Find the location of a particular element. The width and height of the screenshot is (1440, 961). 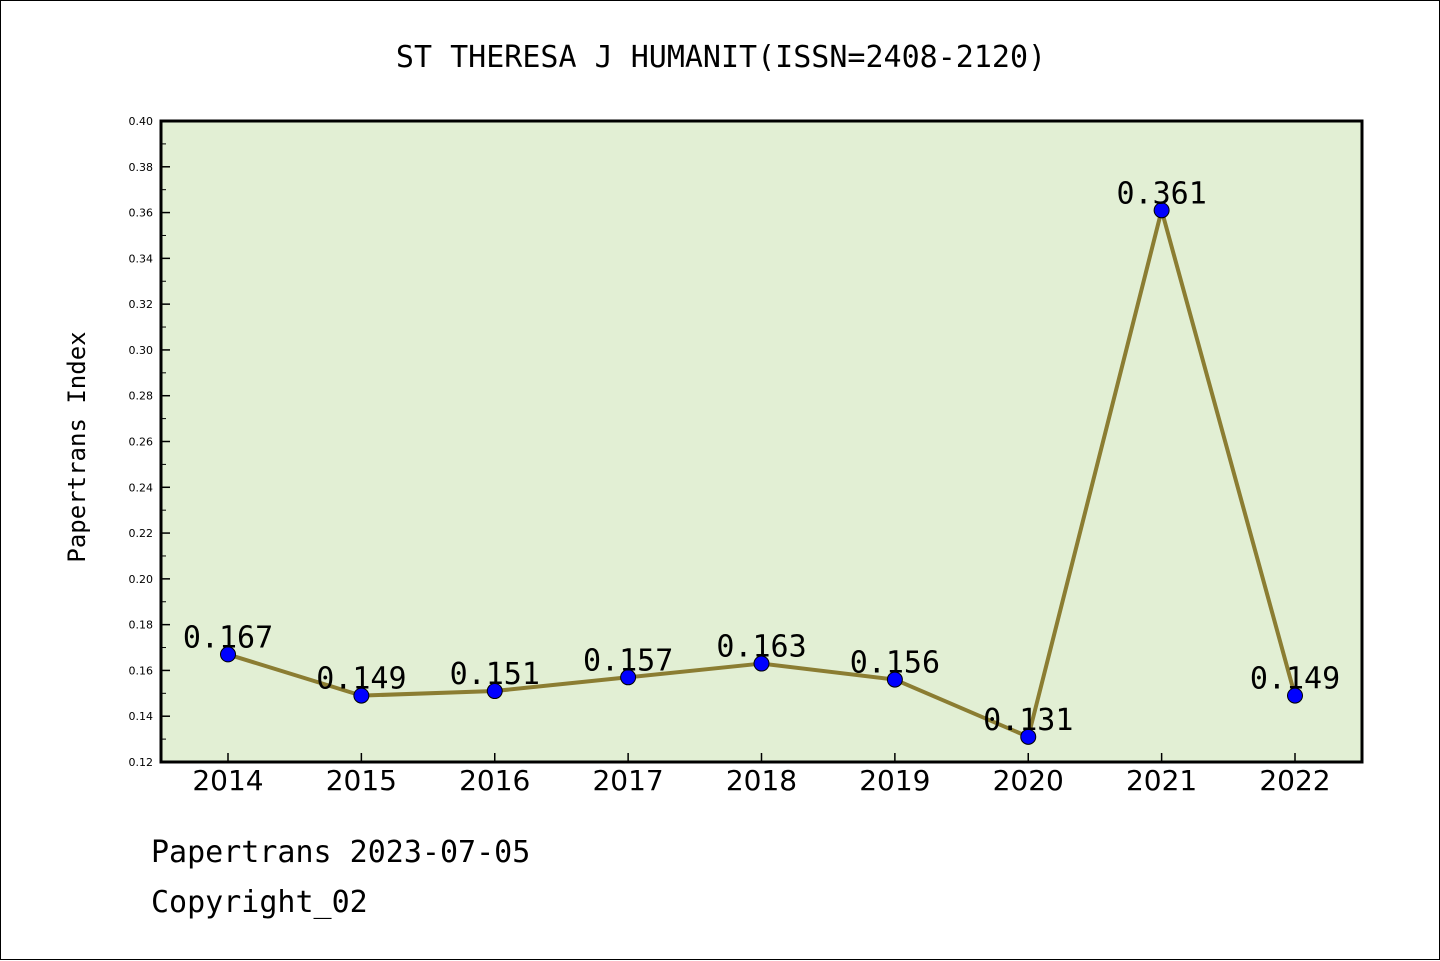

y-axis-label: Papertrans Index is located at coordinates (77, 446).